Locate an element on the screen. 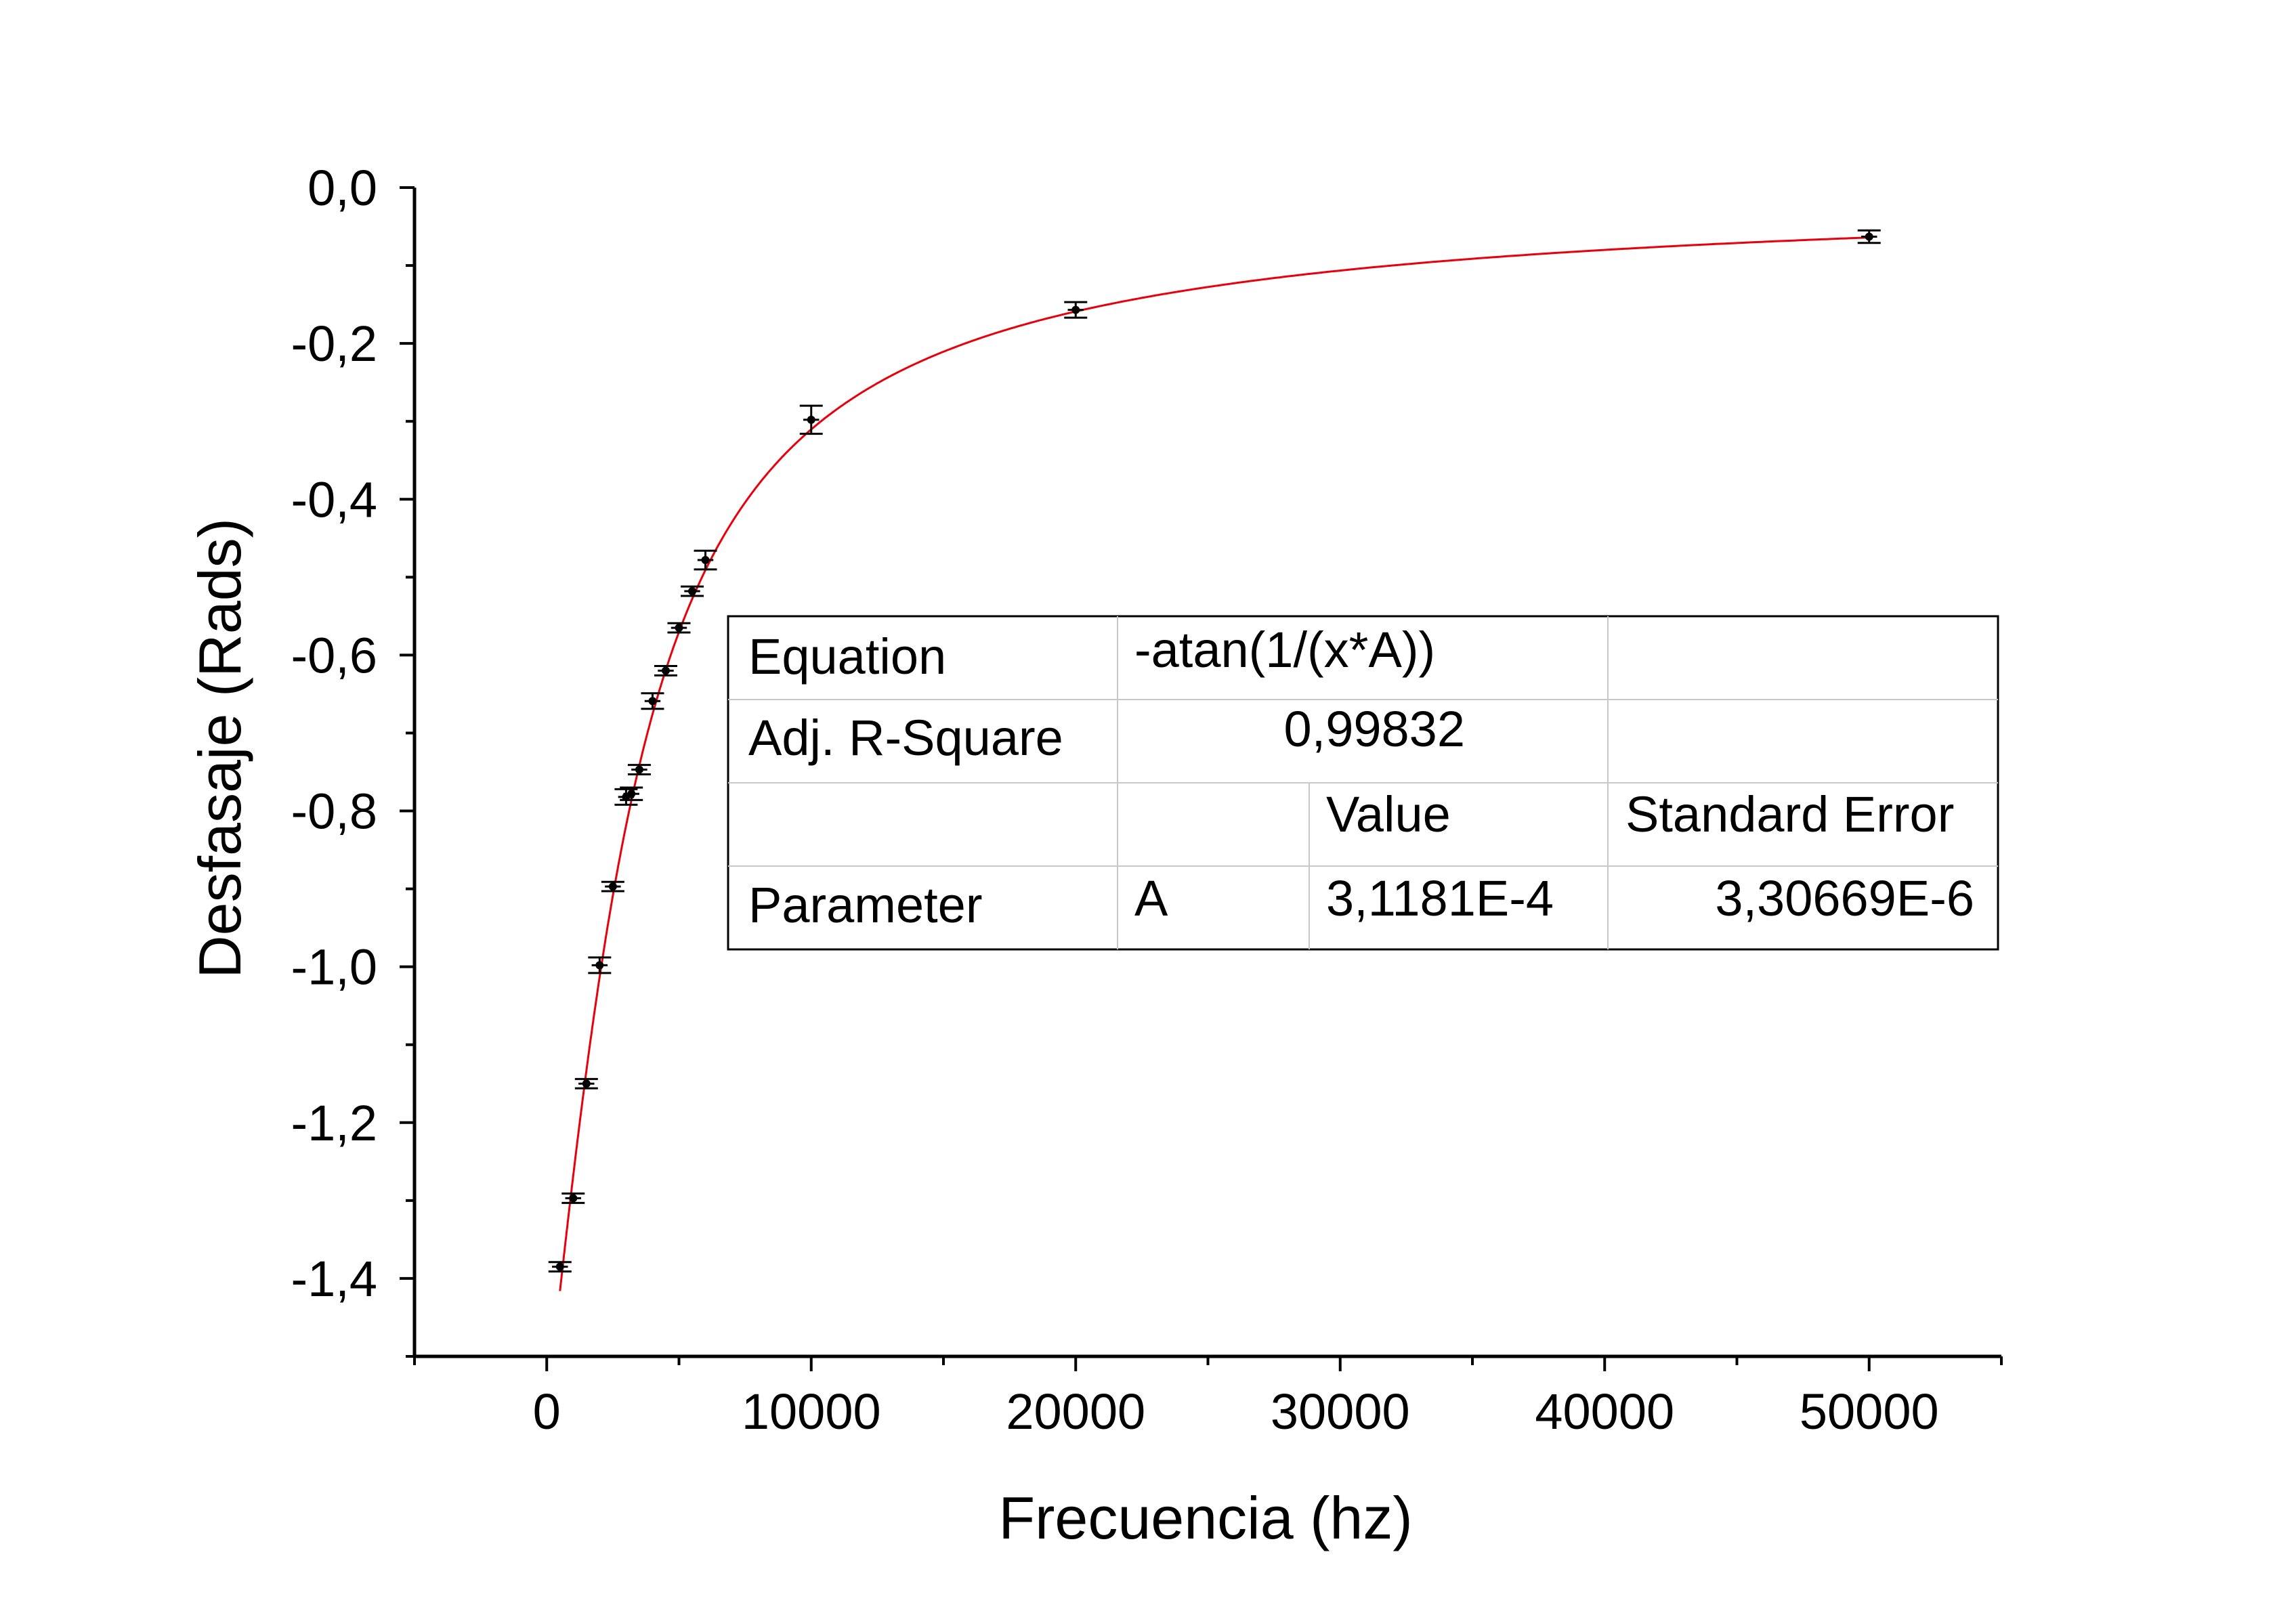 This screenshot has height=1611, width=2296. y-ticks: 0,0 -0,2 -0,4 -0,6 -0,8 -1,0 -1,2 -1,4 is located at coordinates (352, 759).